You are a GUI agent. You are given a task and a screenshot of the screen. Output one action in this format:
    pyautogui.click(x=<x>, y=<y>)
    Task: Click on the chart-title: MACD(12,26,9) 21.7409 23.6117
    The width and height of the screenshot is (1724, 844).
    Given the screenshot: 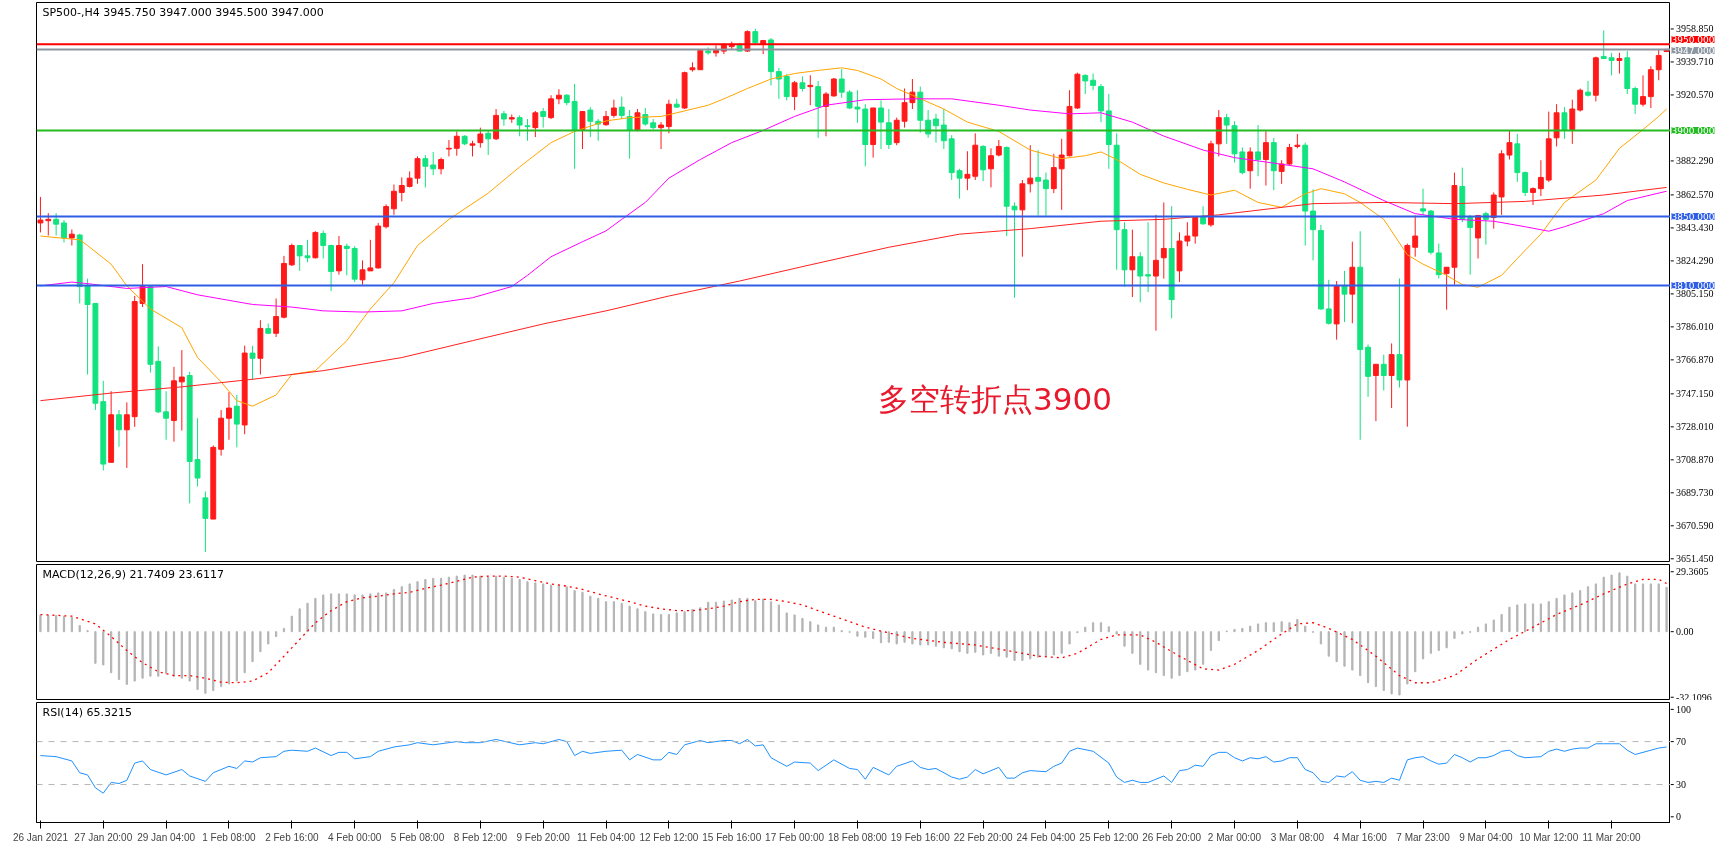 What is the action you would take?
    pyautogui.click(x=133, y=574)
    